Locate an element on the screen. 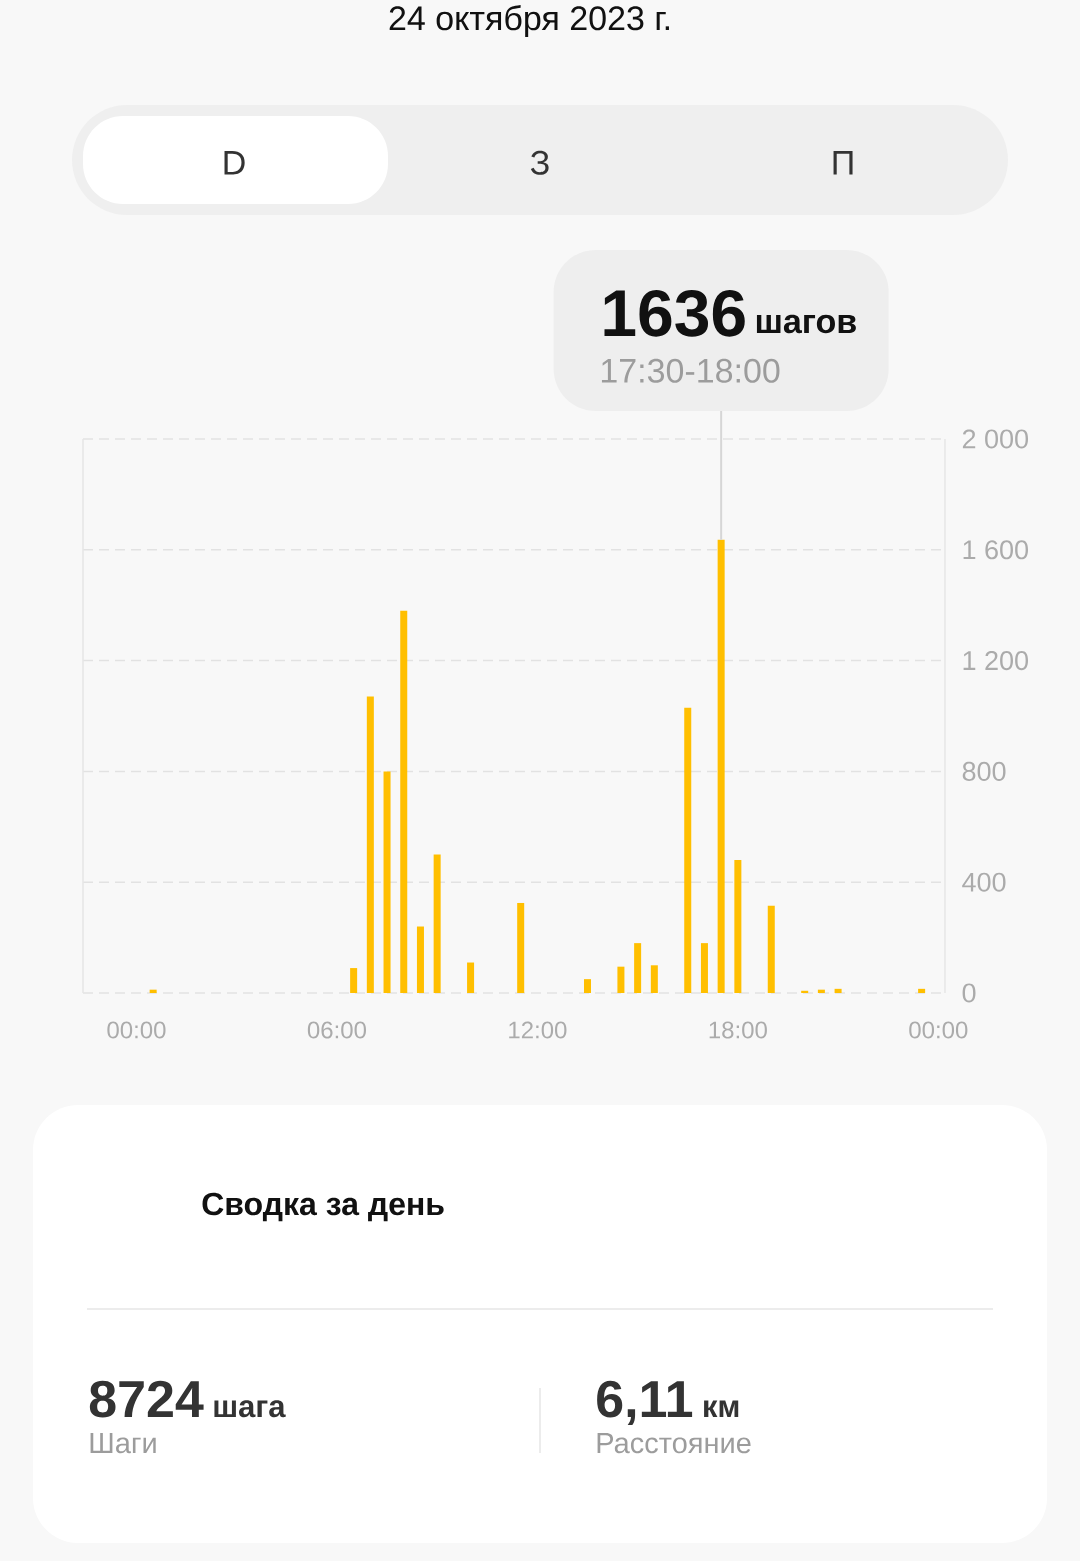 The image size is (1080, 1561). text: 8724 is located at coordinates (146, 1399).